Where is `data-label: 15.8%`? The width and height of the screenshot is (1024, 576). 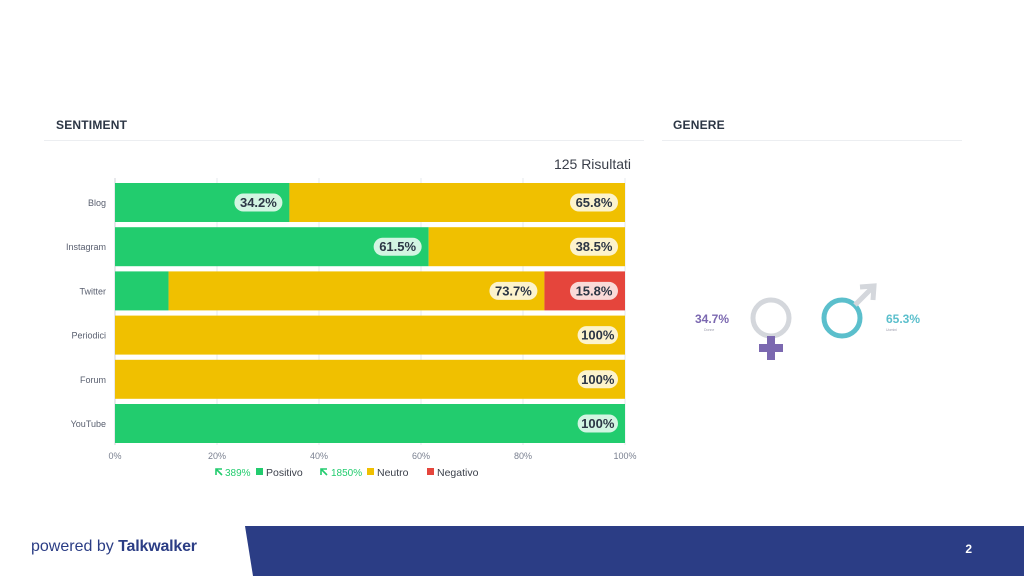 data-label: 15.8% is located at coordinates (594, 290).